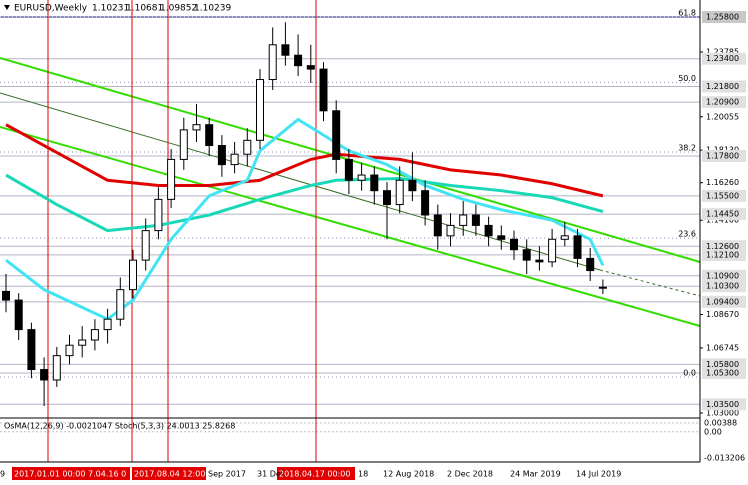  I want to click on y-tick-label: 1.23785, so click(722, 52).